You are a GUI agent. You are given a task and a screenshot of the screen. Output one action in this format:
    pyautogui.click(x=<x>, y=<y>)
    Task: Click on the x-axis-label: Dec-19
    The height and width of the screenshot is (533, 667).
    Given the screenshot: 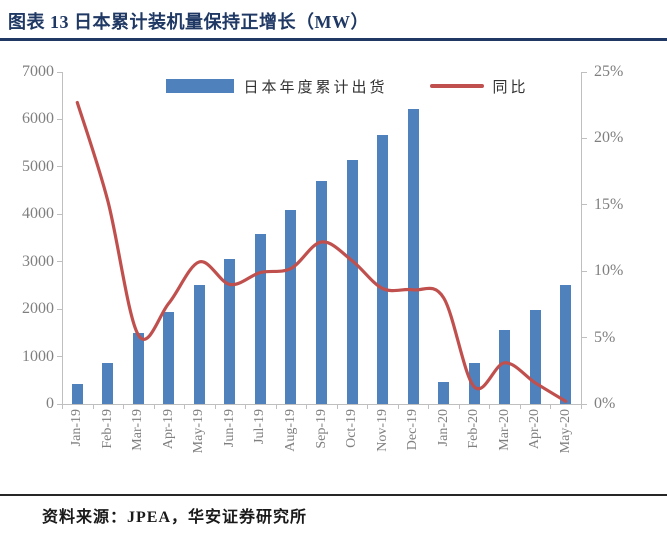 What is the action you would take?
    pyautogui.click(x=413, y=430)
    